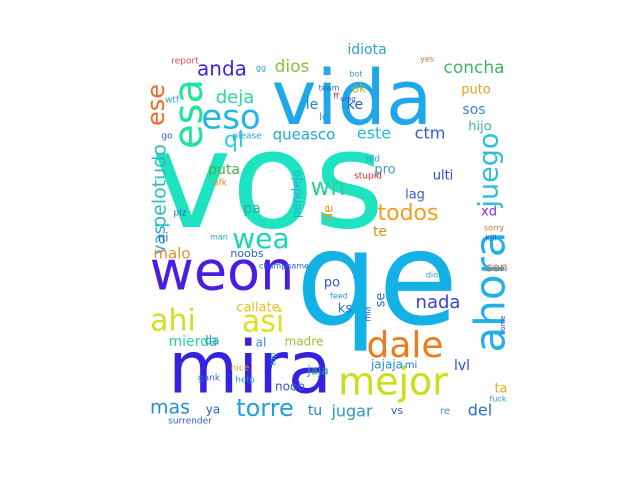  What do you see at coordinates (443, 176) in the screenshot?
I see `word-ulti: ulti` at bounding box center [443, 176].